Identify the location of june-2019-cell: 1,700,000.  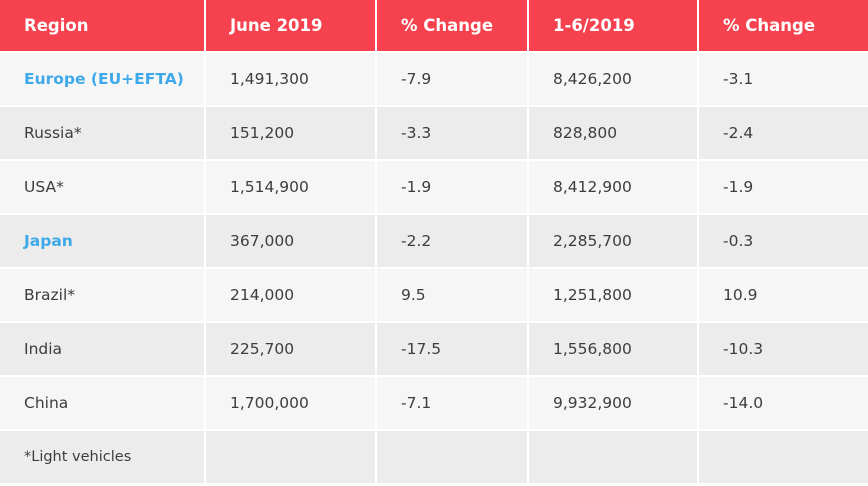
(291, 403).